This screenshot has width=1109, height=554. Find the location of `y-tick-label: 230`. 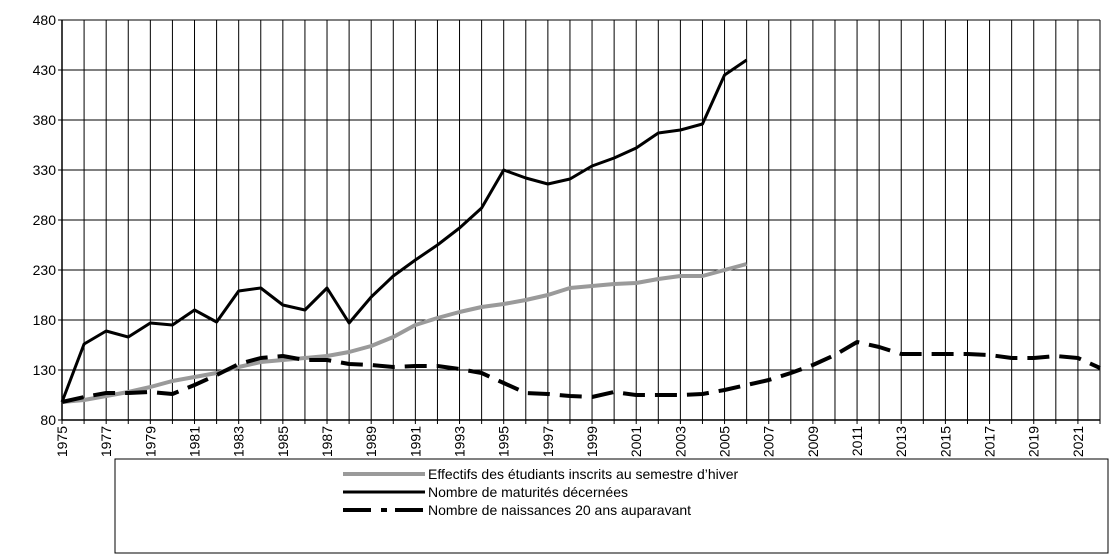

y-tick-label: 230 is located at coordinates (45, 270).